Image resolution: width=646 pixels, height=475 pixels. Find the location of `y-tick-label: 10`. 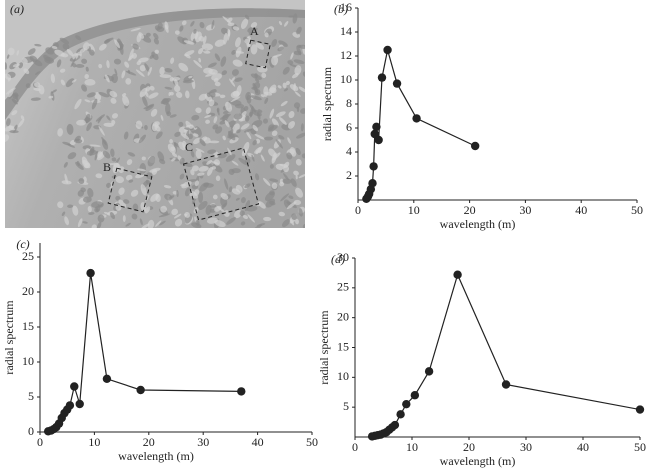

y-tick-label: 10 is located at coordinates (343, 376).